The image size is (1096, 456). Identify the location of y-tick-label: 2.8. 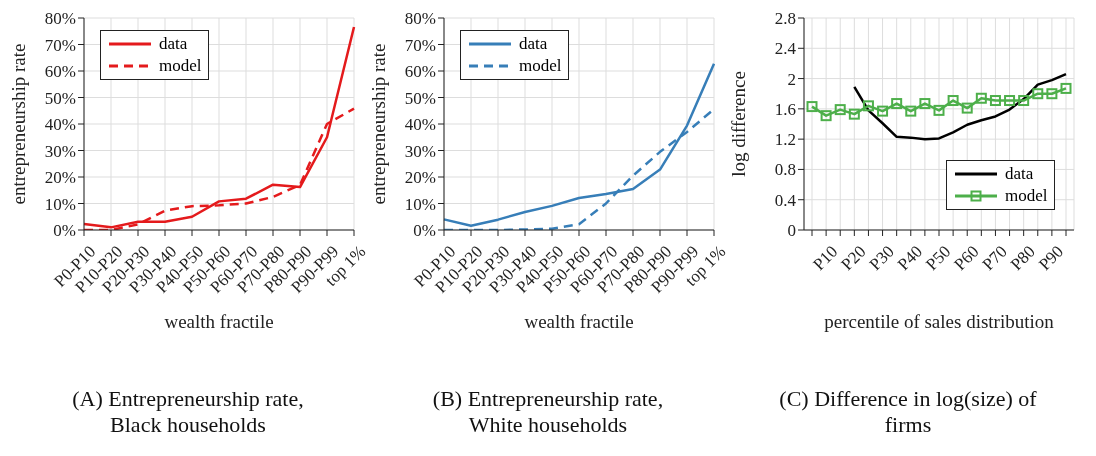
(785, 19).